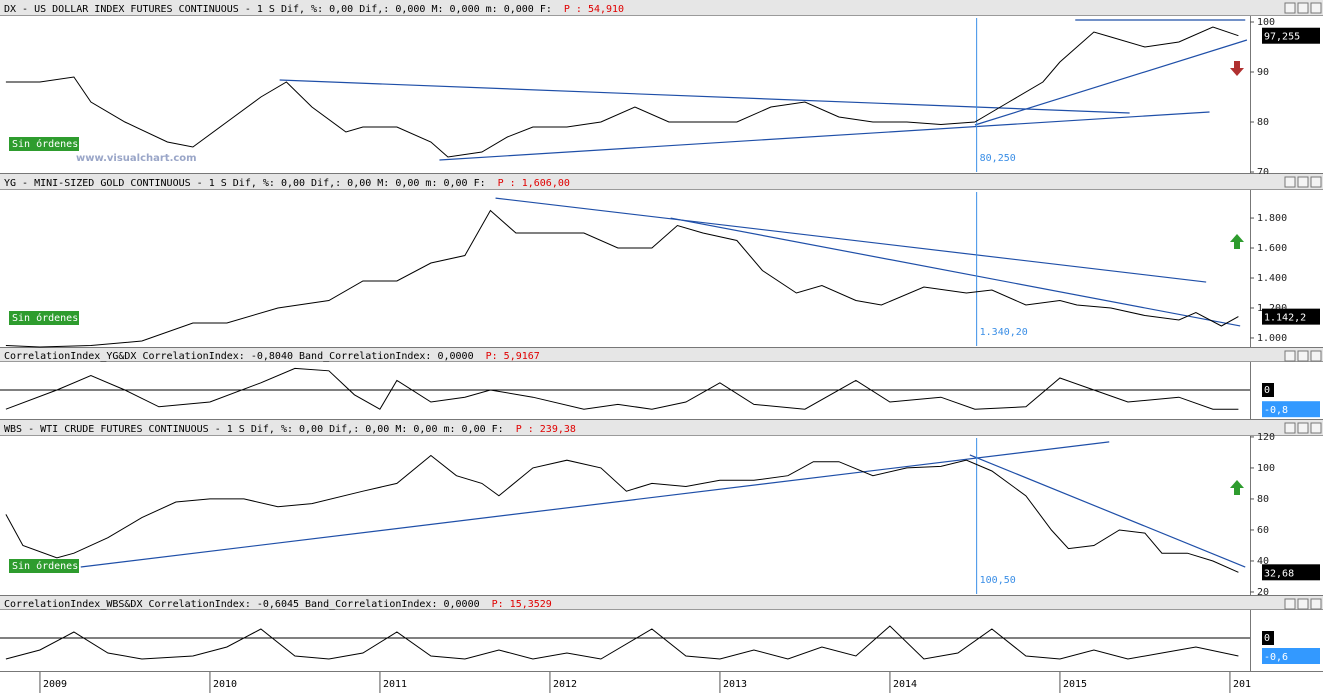 This screenshot has height=693, width=1323. Describe the element at coordinates (1276, 410) in the screenshot. I see `current-value-label: -0,8` at that location.